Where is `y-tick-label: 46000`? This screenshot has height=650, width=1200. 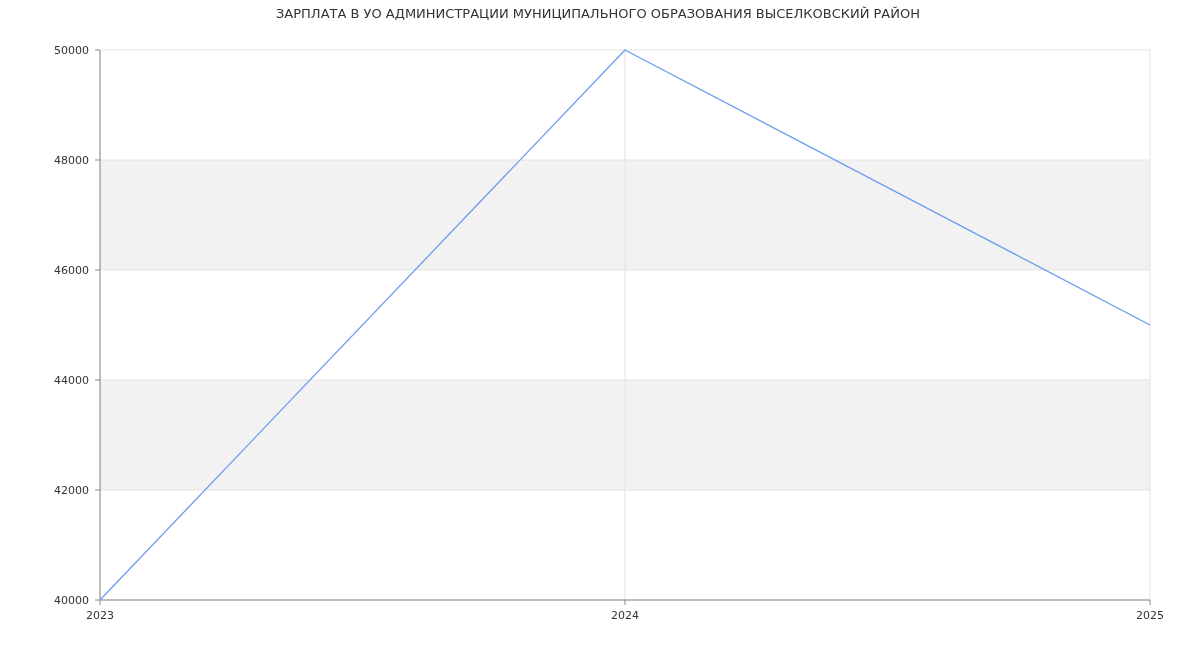
y-tick-label: 46000 is located at coordinates (71, 270).